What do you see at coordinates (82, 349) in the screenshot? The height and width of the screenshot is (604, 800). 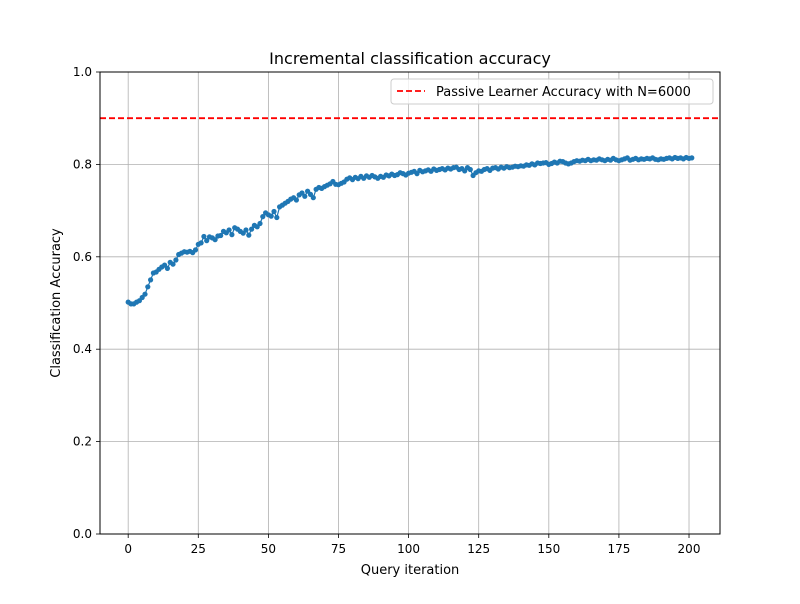 I see `y-tick-label: 0.4` at bounding box center [82, 349].